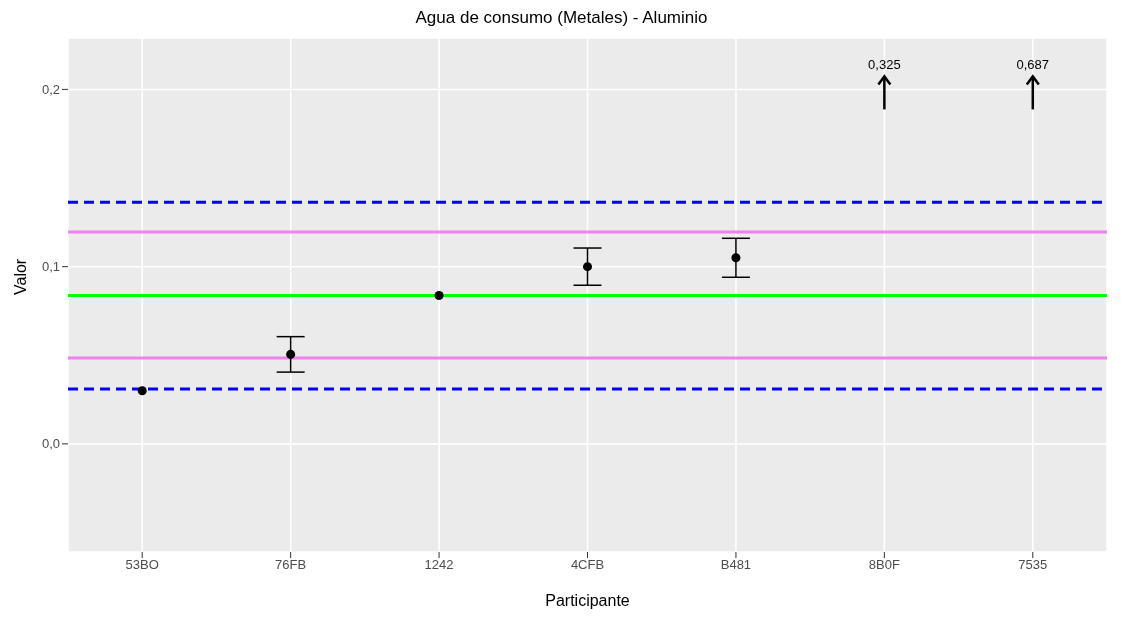 The image size is (1123, 623). I want to click on x-tick-label: 7535, so click(1033, 565).